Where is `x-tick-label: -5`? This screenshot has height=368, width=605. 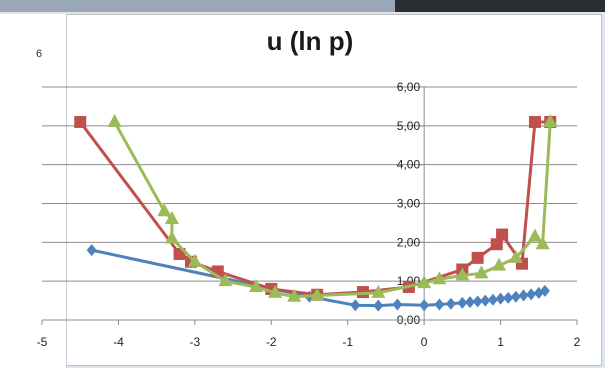 x-tick-label: -5 is located at coordinates (42, 342).